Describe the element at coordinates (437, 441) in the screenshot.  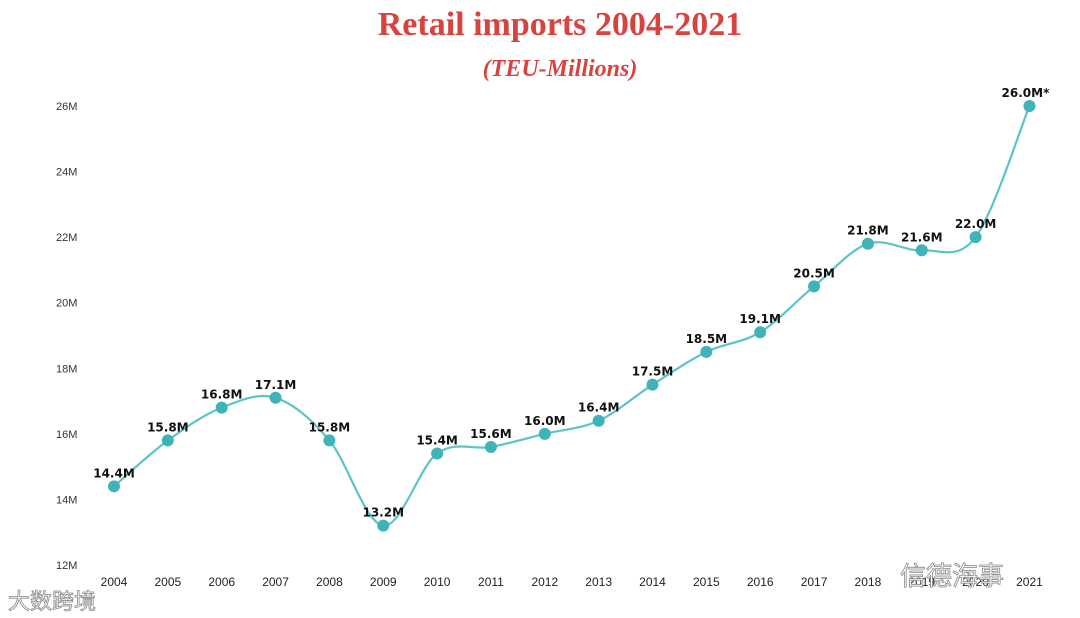
I see `data-label: 15.4M` at that location.